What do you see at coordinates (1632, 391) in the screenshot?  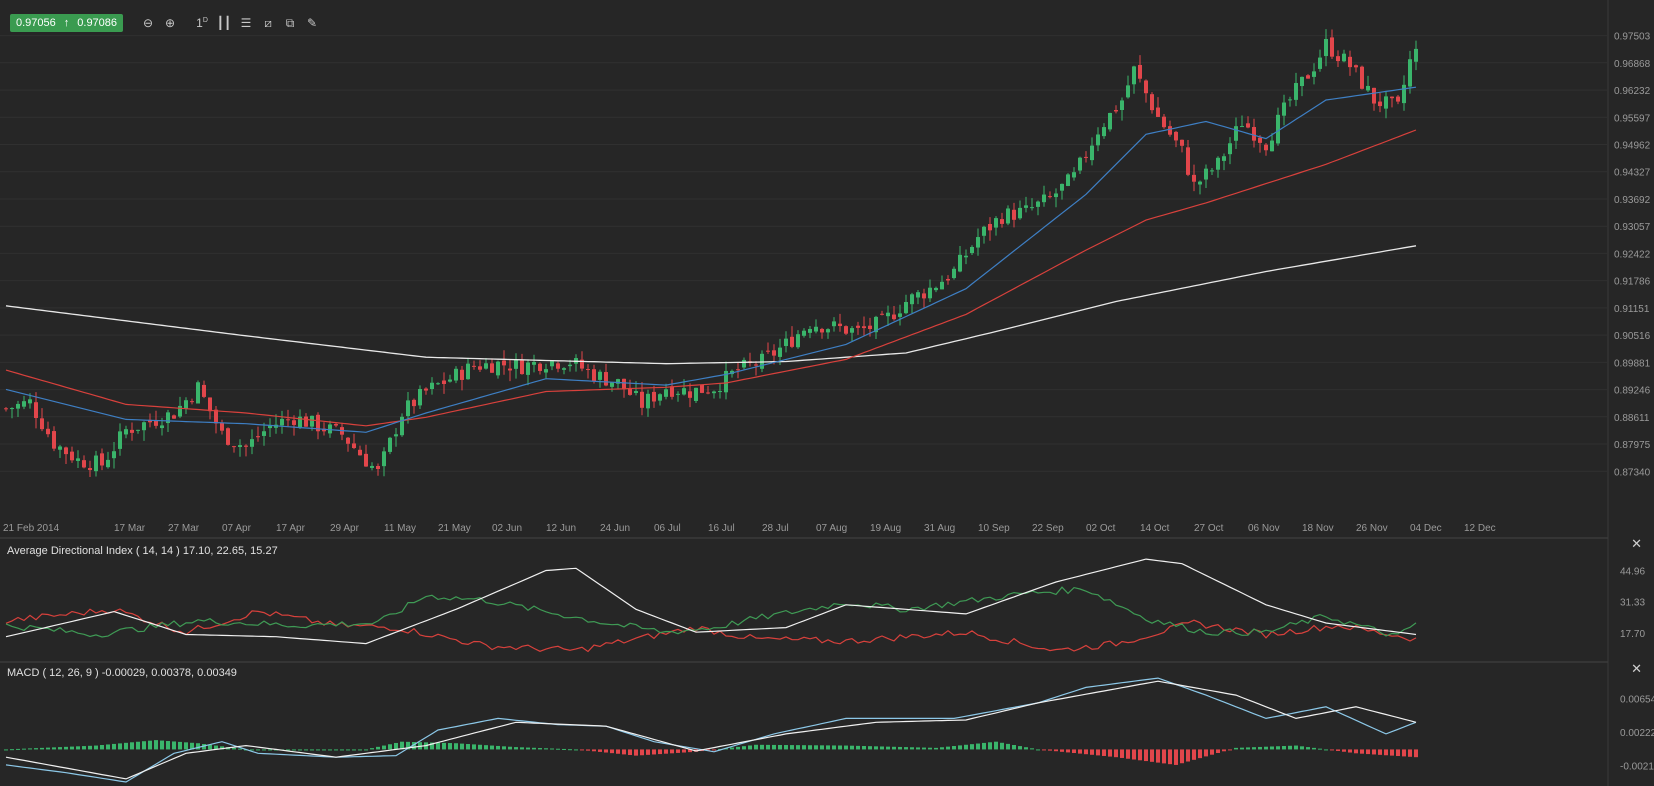 I see `y-tick-label: 0.89246` at bounding box center [1632, 391].